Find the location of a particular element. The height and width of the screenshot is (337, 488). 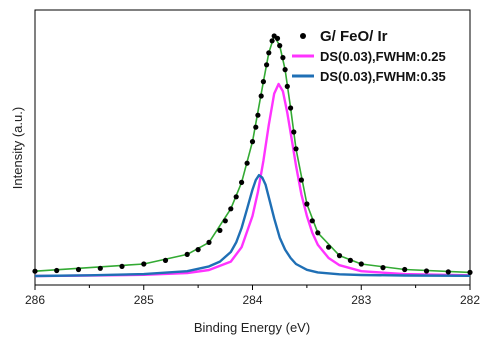

x-tick-label: 283 is located at coordinates (361, 300).